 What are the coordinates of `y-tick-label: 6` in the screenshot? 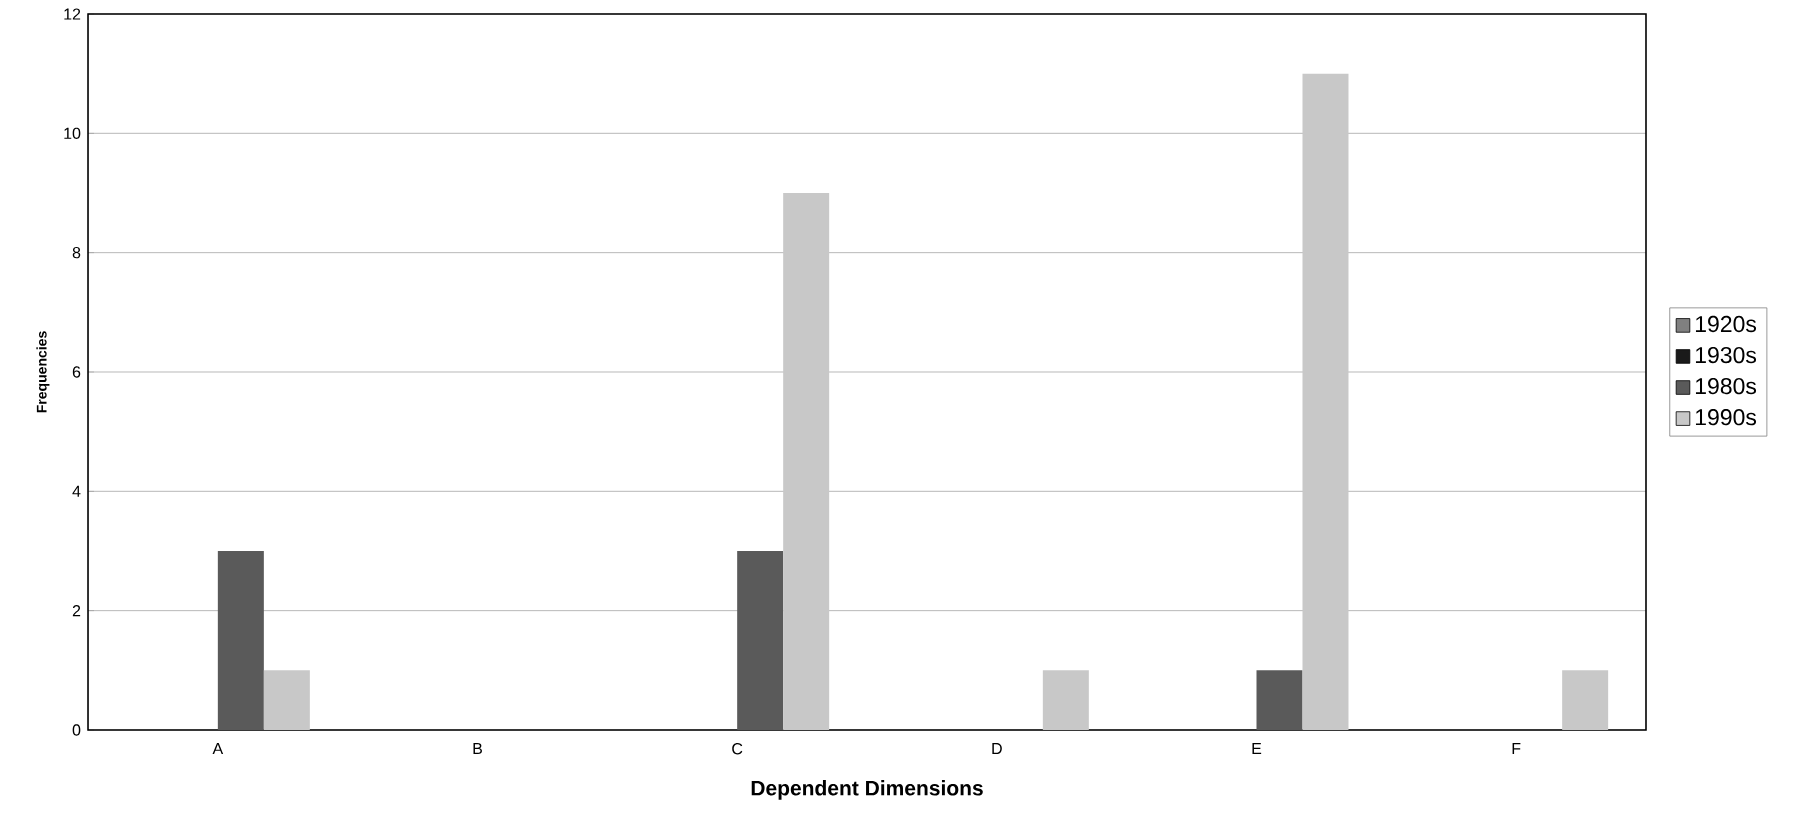 It's located at (76, 372).